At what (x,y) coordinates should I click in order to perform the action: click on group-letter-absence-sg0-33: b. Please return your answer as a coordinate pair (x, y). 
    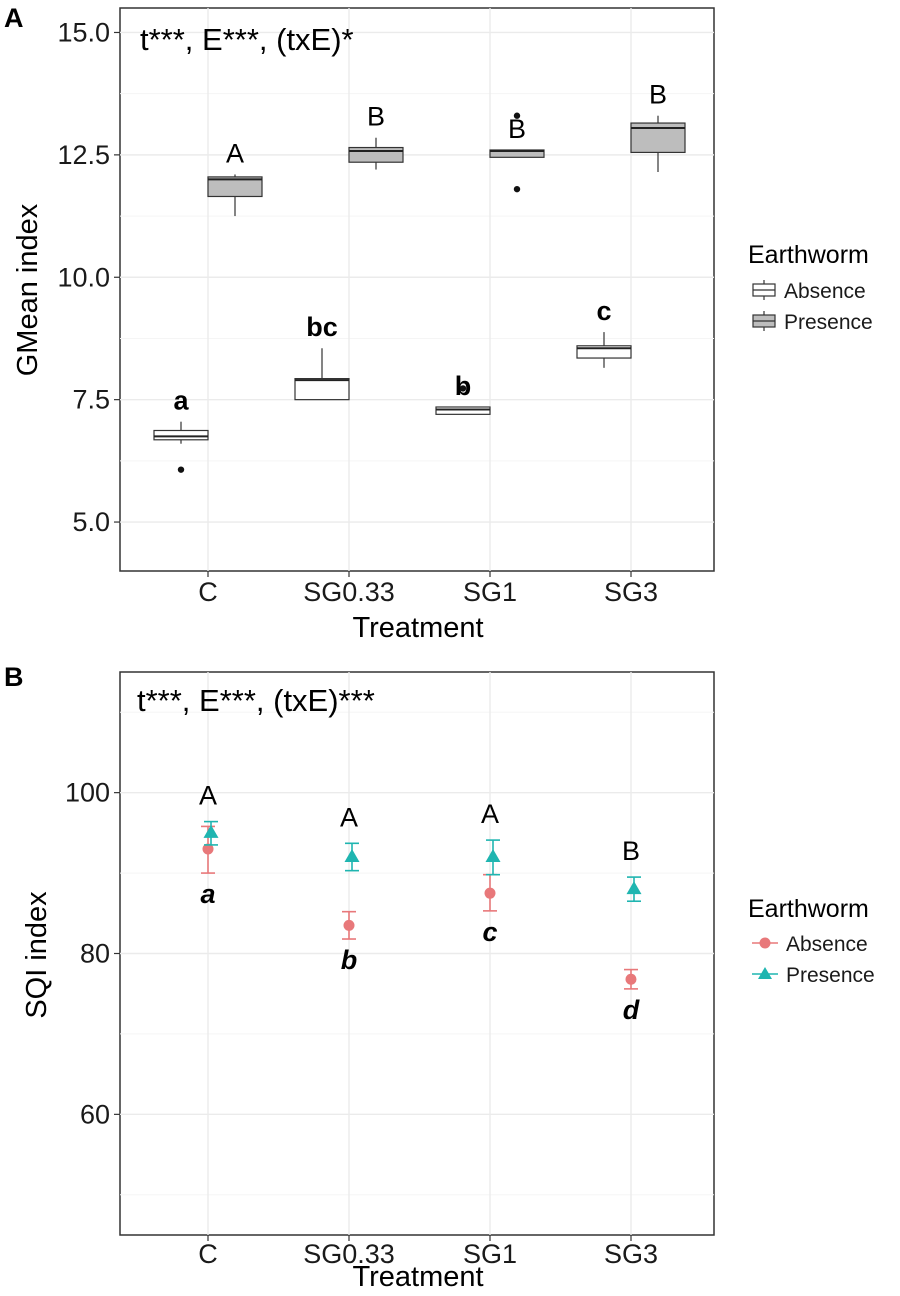
    Looking at the image, I should click on (349, 960).